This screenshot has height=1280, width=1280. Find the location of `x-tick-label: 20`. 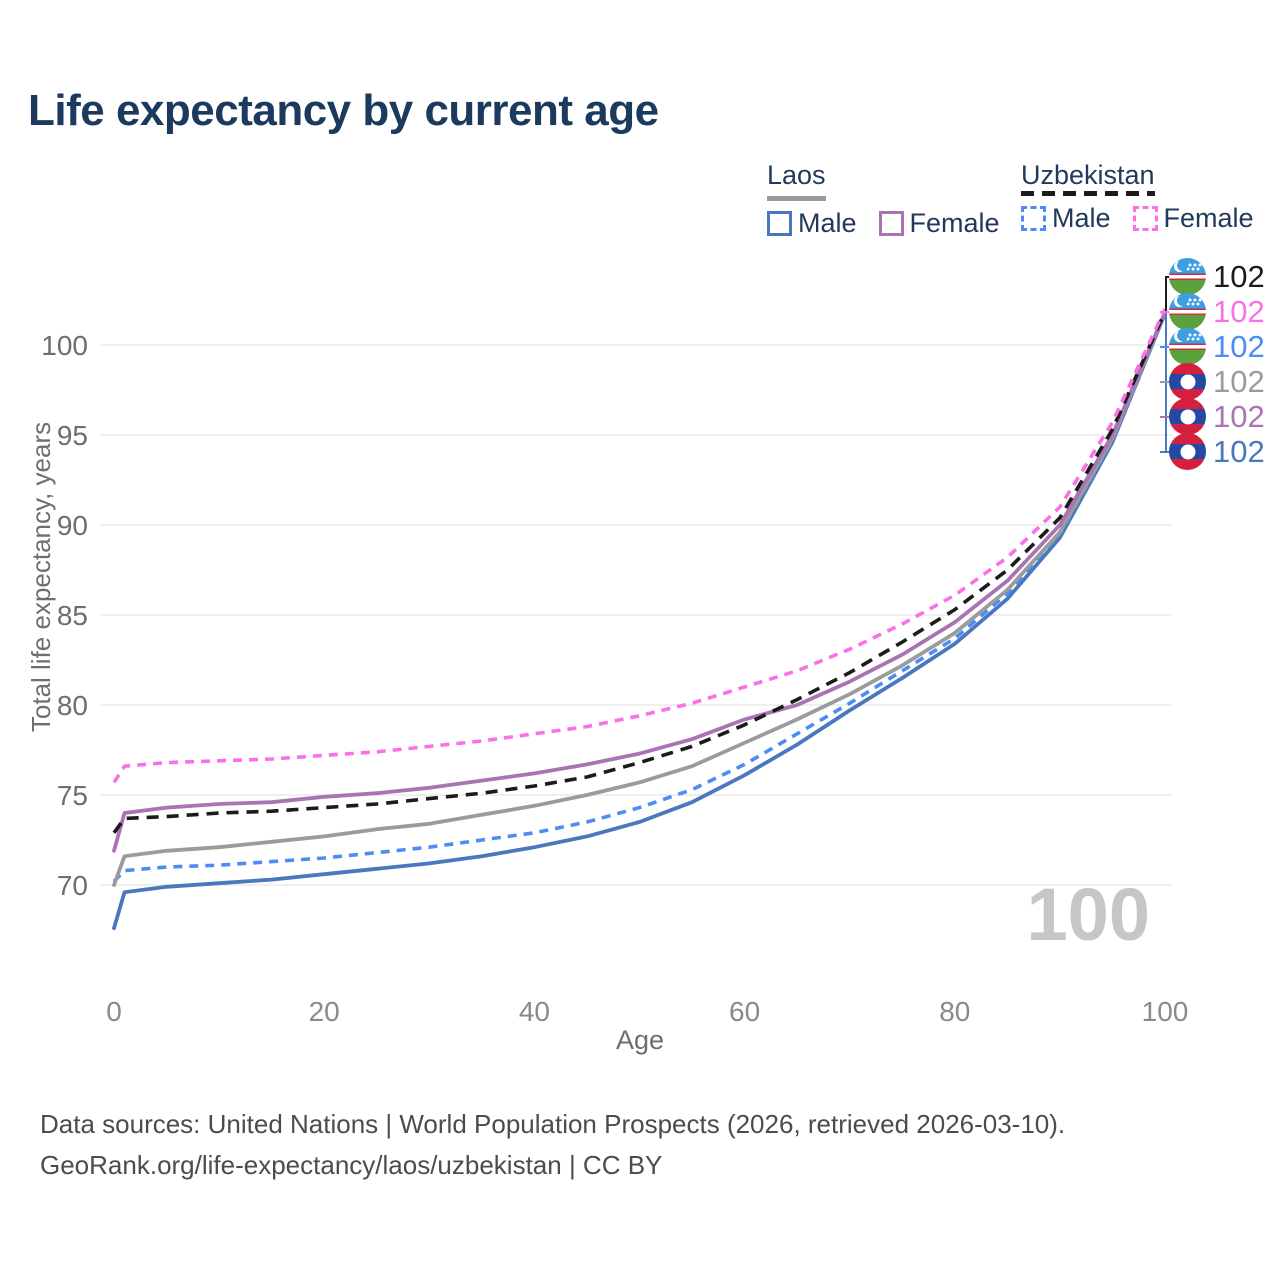

x-tick-label: 20 is located at coordinates (324, 1011).